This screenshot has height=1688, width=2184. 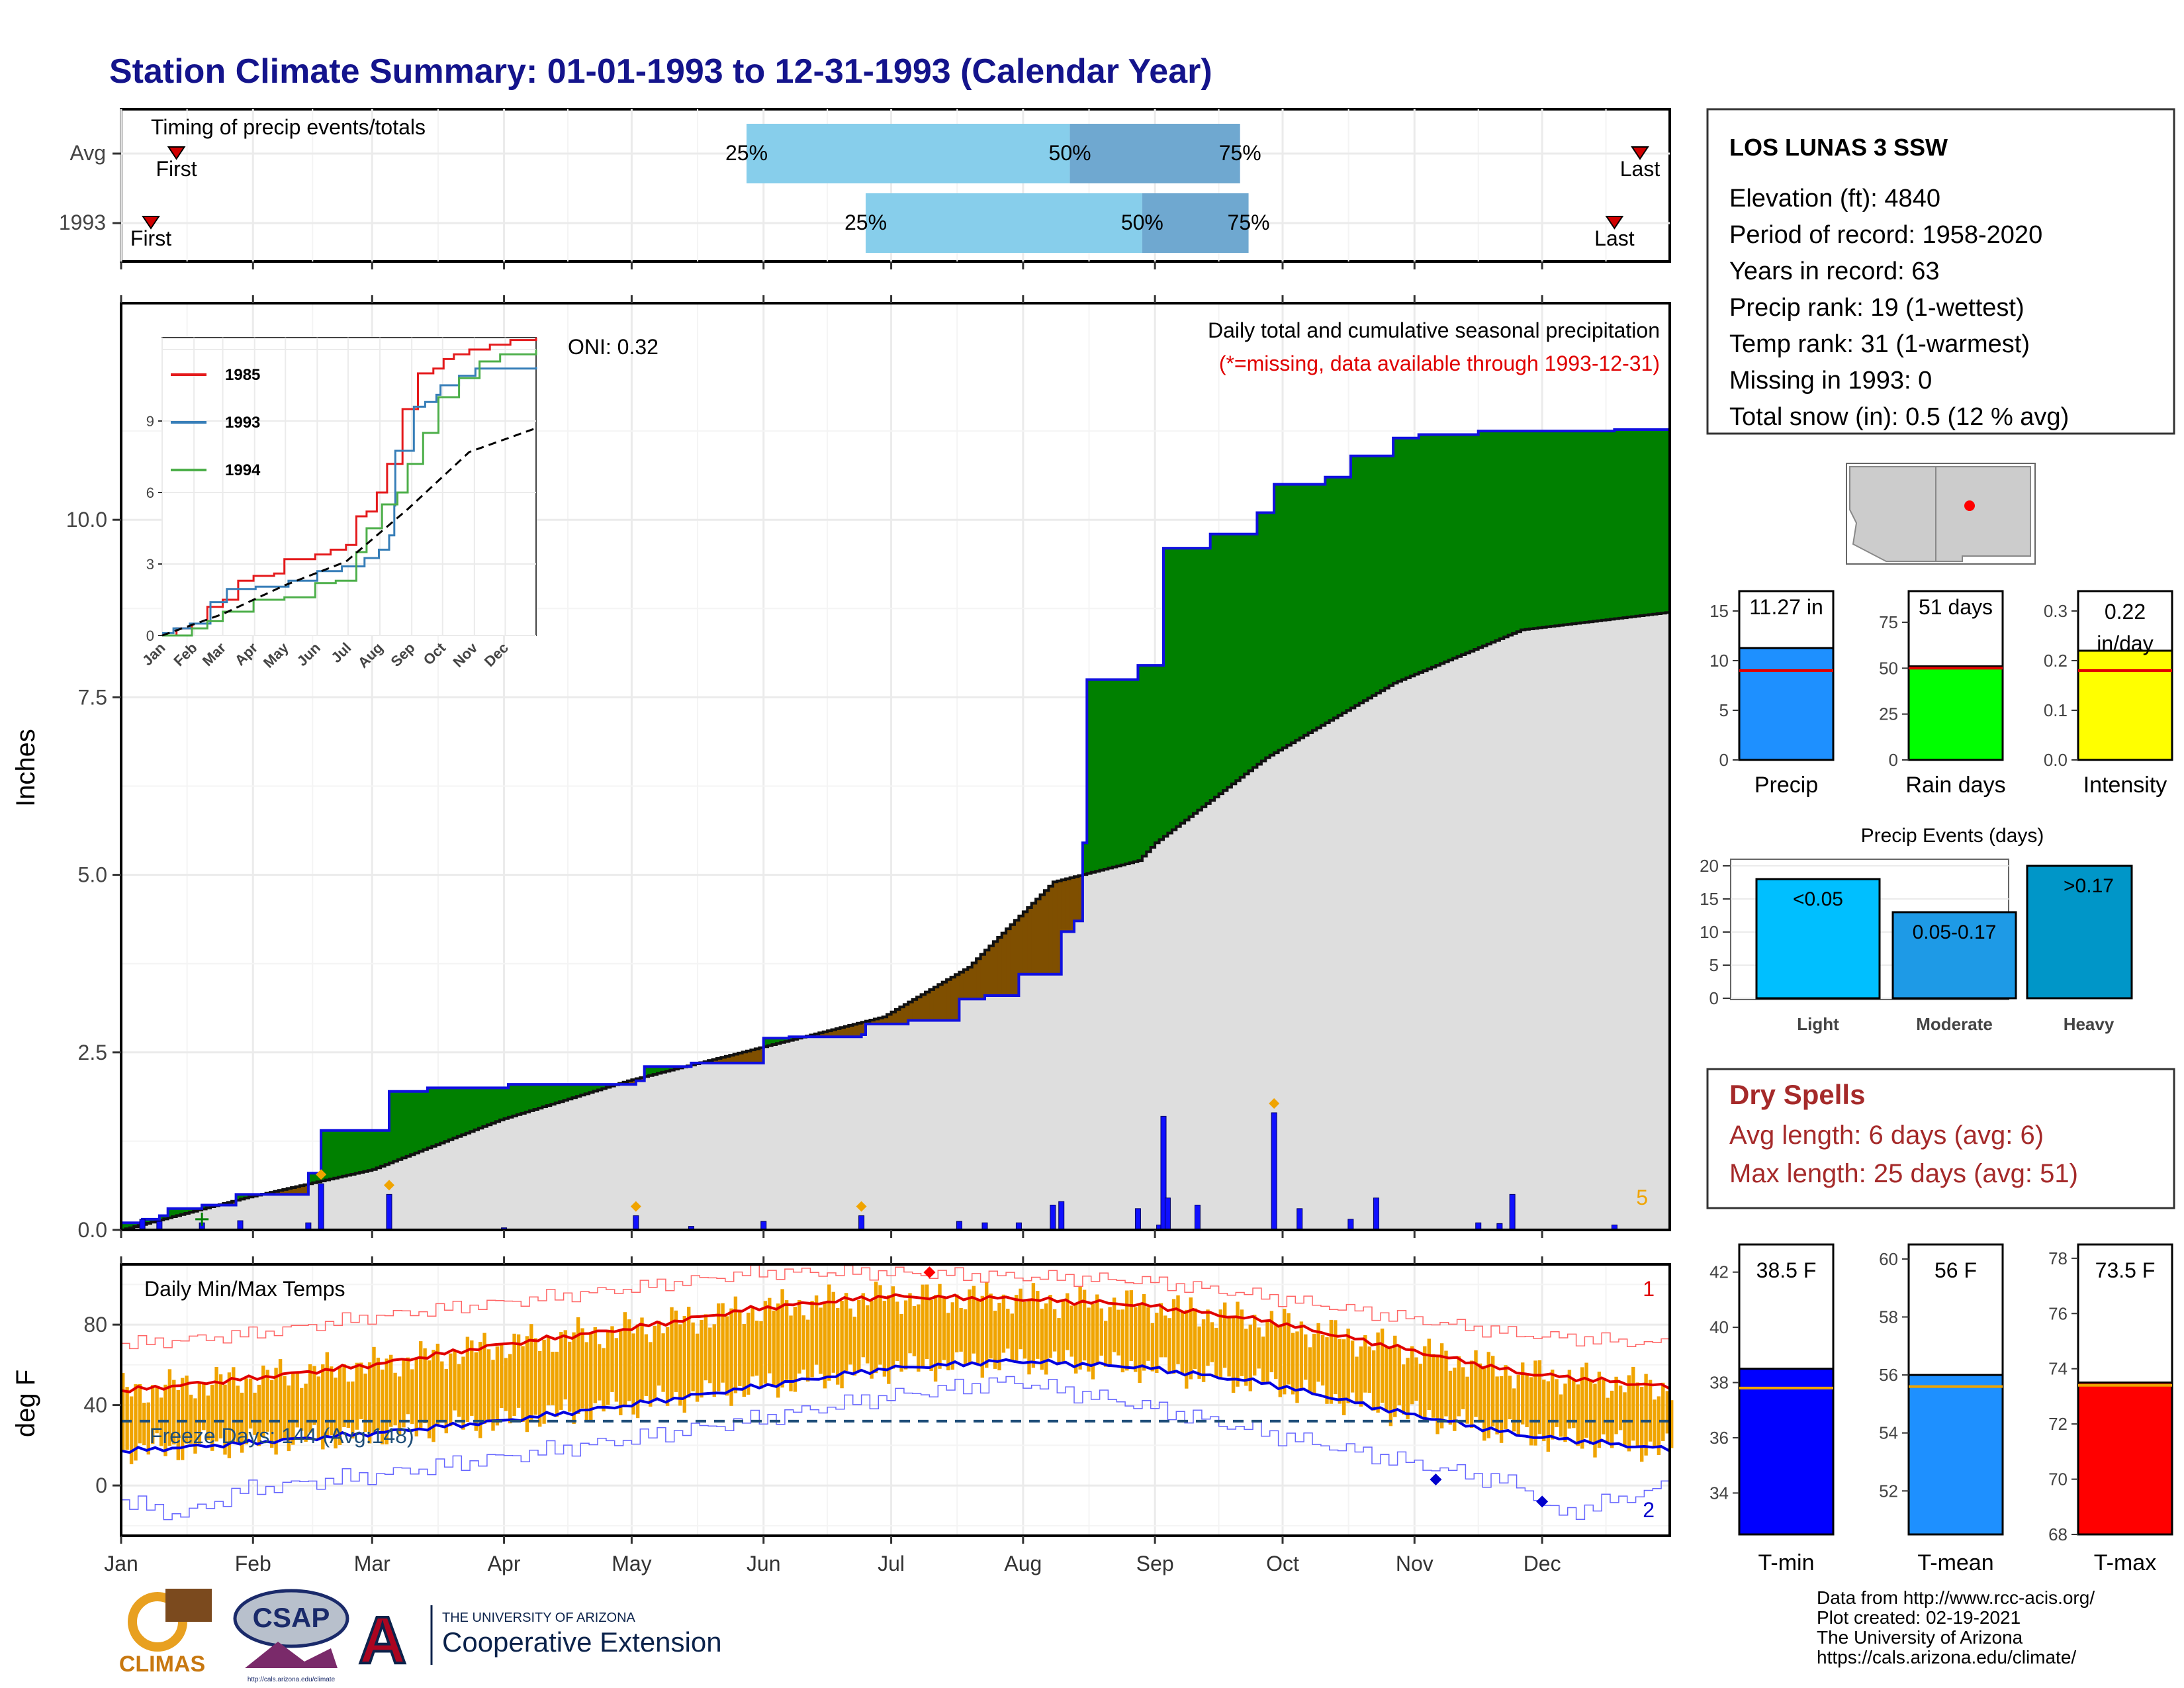 I want to click on mini-bar-value-label: 0.22, so click(x=2125, y=612).